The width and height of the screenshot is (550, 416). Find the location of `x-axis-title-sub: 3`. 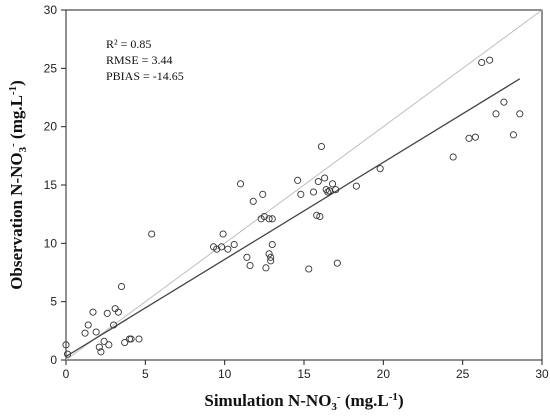

x-axis-title-sub: 3 is located at coordinates (334, 407).